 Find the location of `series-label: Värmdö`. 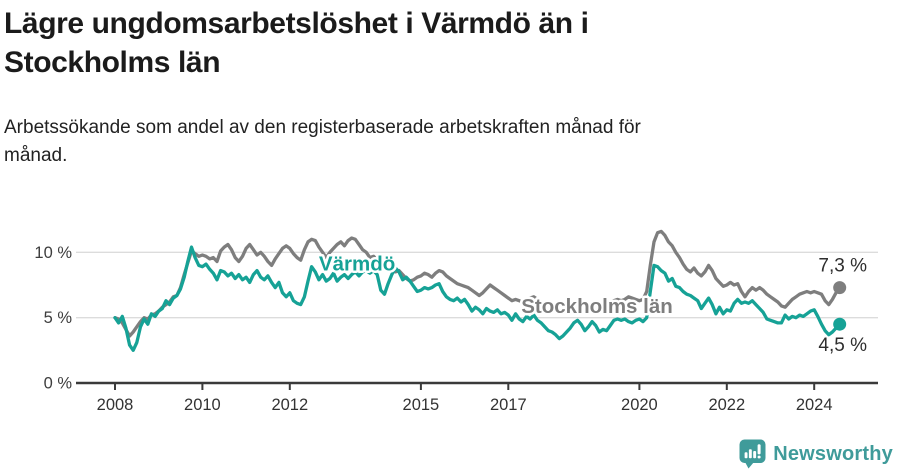

series-label: Värmdö is located at coordinates (357, 263).